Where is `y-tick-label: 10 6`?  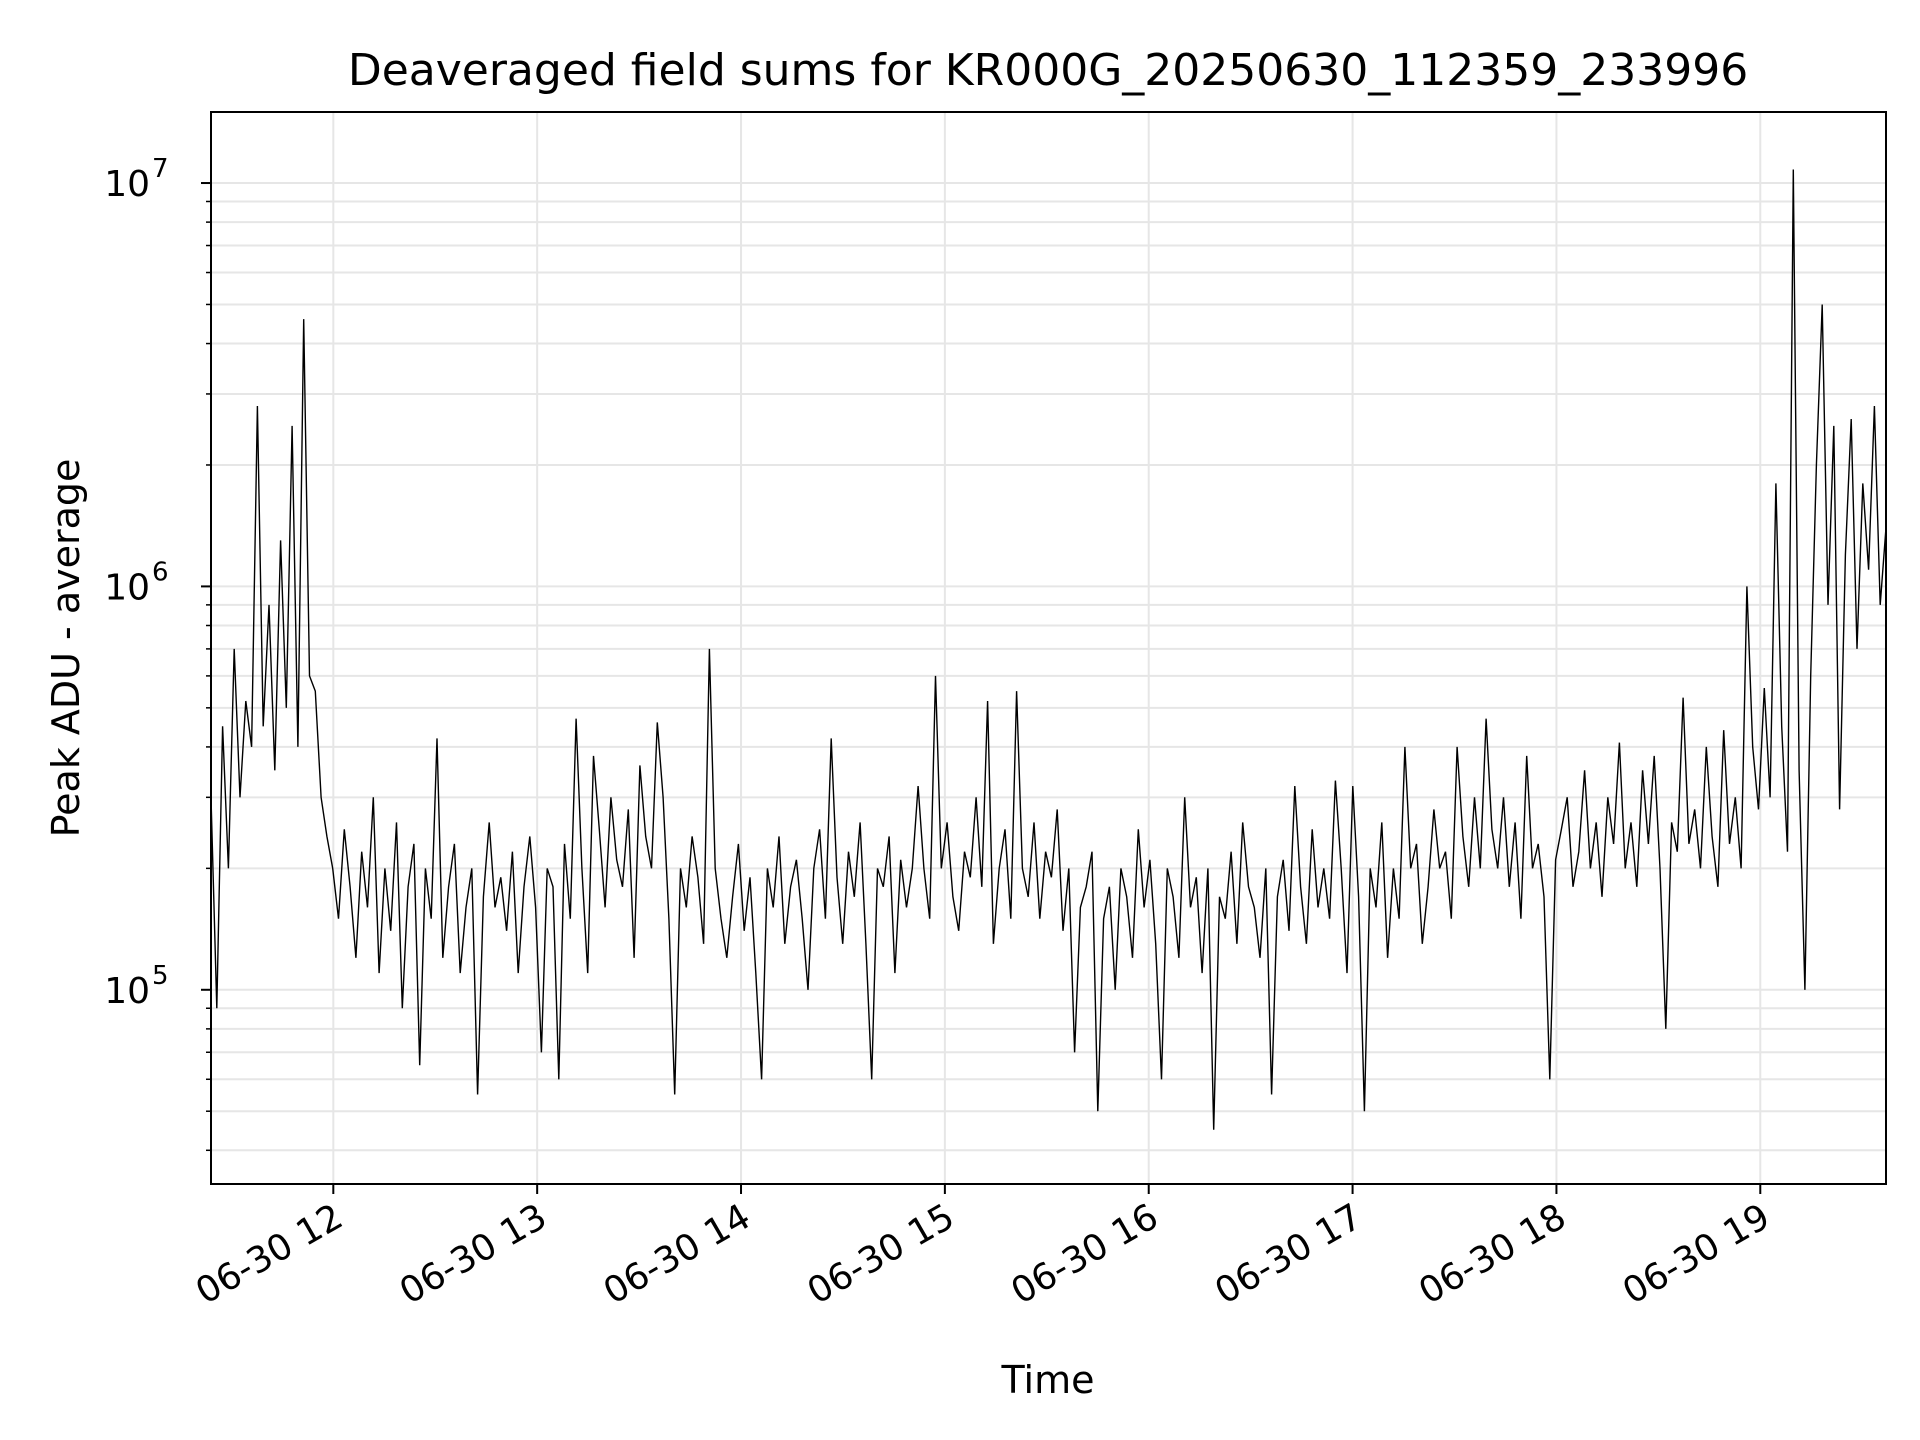
y-tick-label: 10 6 is located at coordinates (136, 582).